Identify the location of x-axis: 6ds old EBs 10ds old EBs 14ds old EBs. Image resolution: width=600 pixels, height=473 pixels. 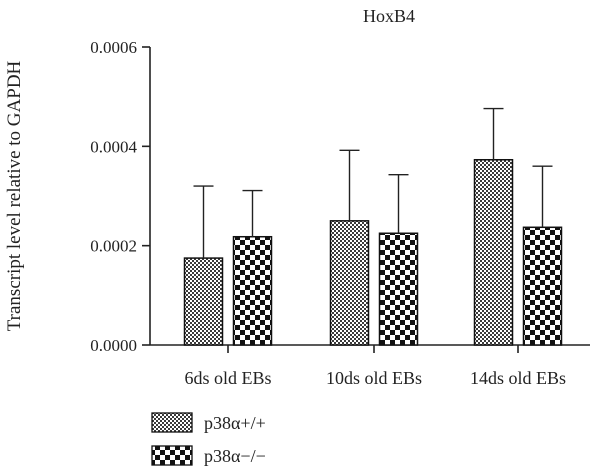
(370, 366).